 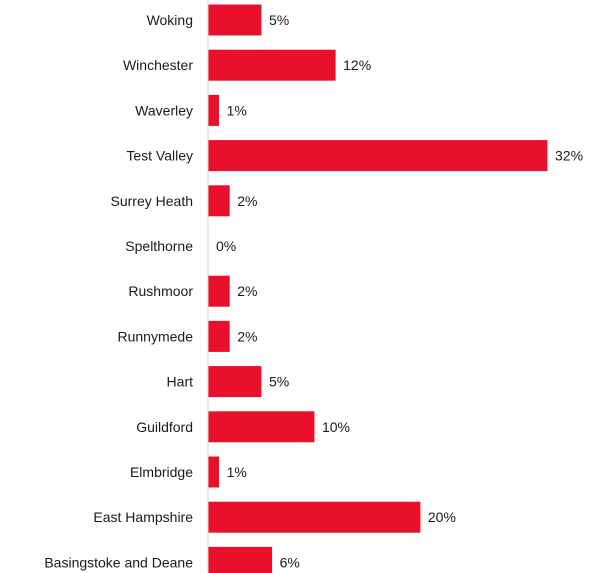 What do you see at coordinates (569, 156) in the screenshot?
I see `value-label: 32%` at bounding box center [569, 156].